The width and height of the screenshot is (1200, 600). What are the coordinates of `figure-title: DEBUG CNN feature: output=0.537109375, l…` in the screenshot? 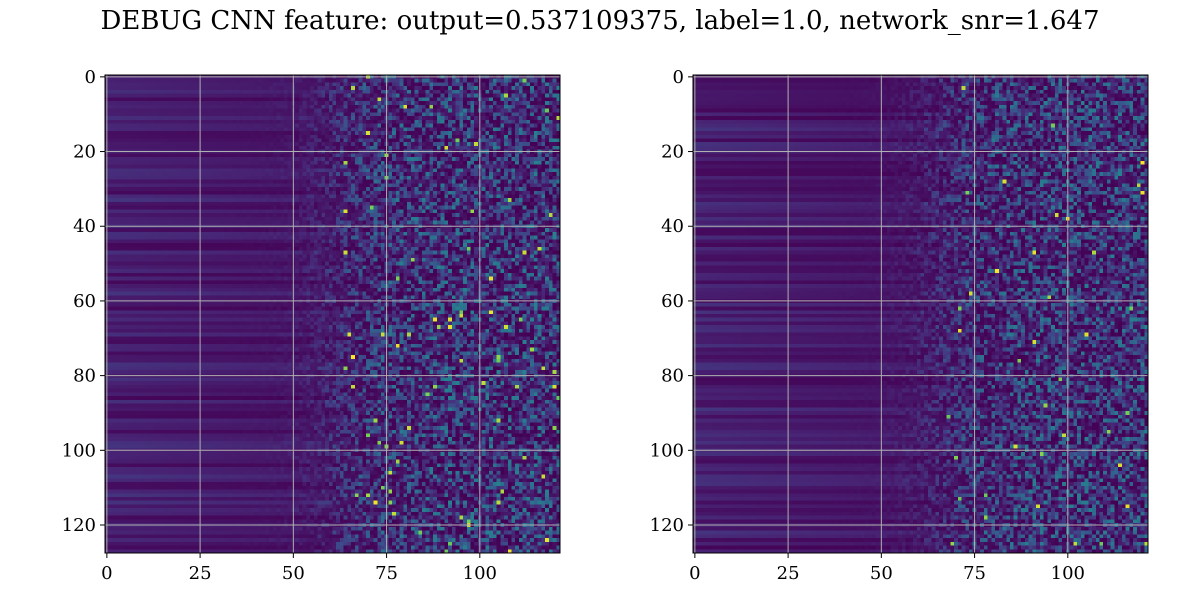 It's located at (600, 21).